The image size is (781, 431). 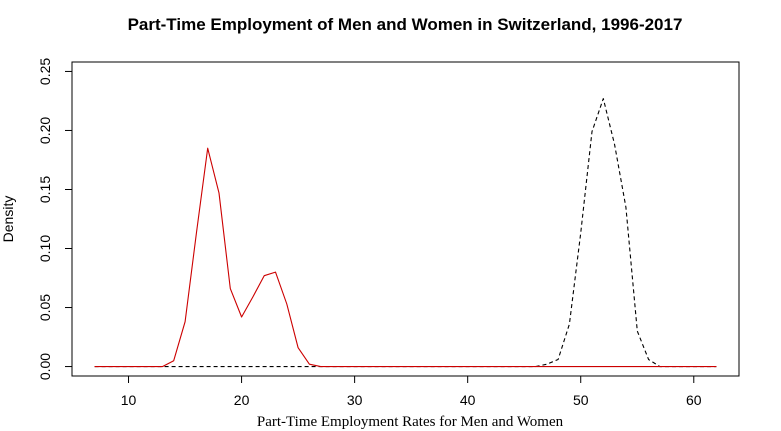 I want to click on x-axis: 10 20 30 40 50 60, so click(x=411, y=392).